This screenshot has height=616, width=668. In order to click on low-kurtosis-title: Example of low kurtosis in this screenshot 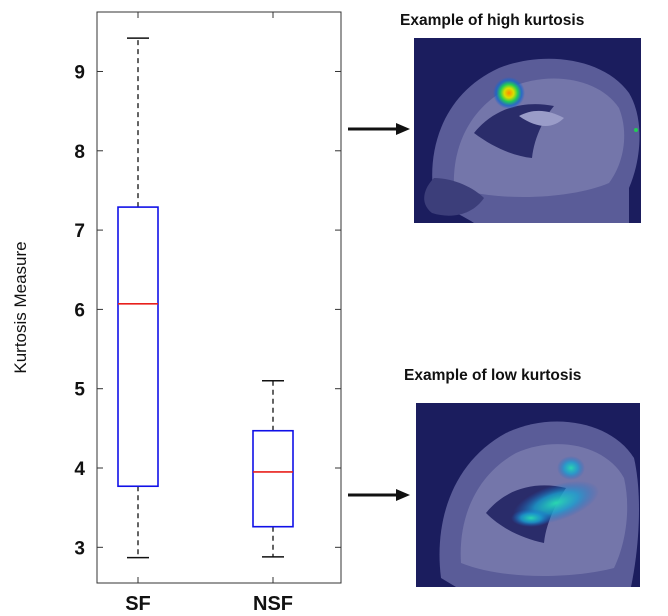, I will do `click(493, 375)`.